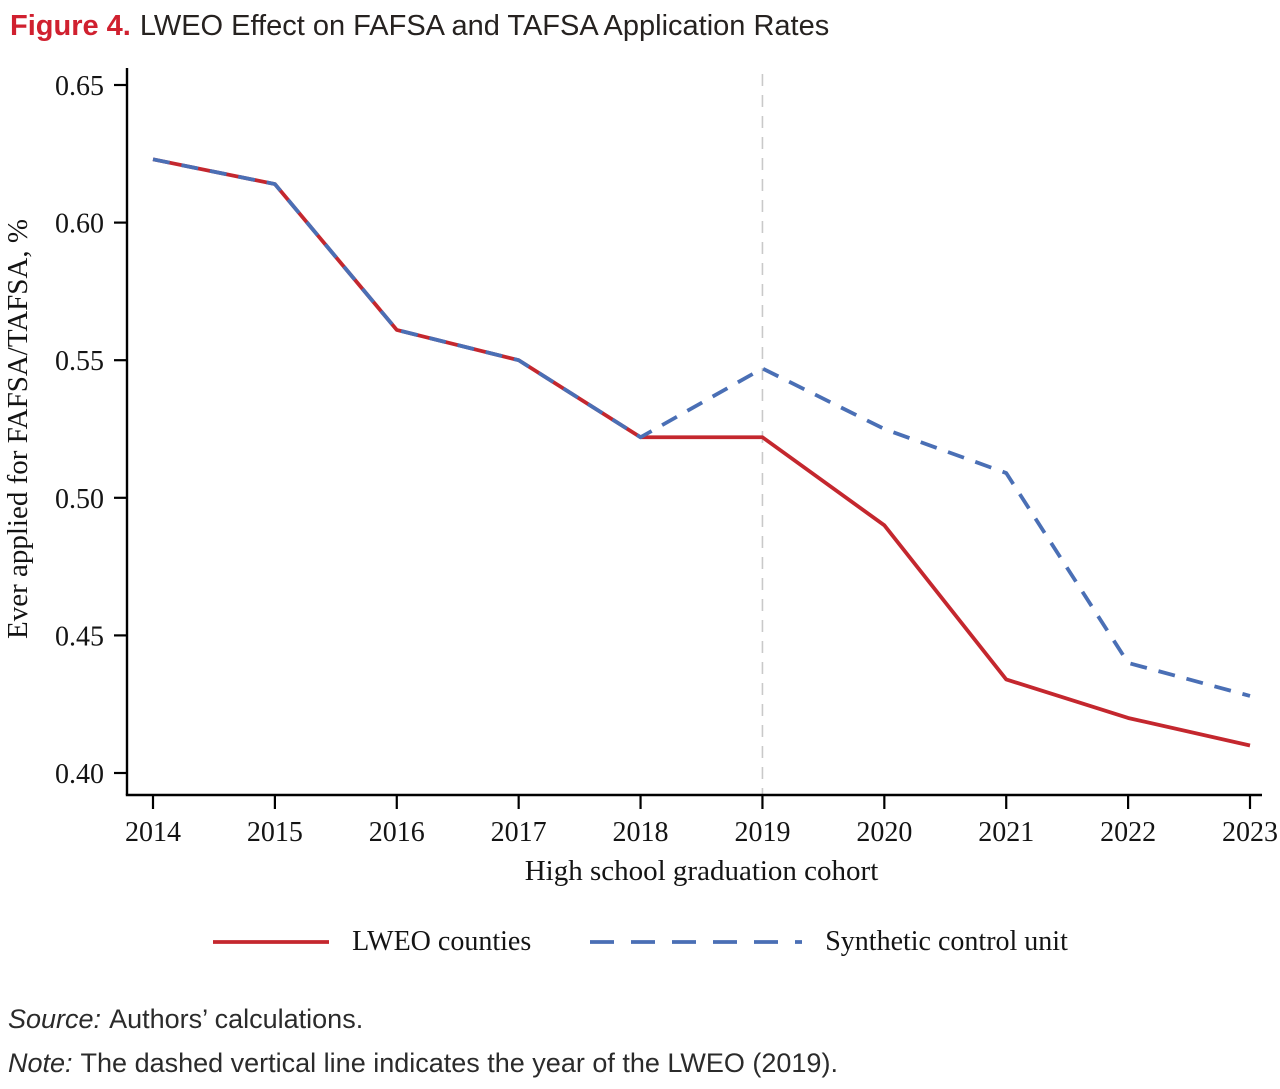 The image size is (1280, 1089). What do you see at coordinates (79, 86) in the screenshot?
I see `y-tick-label: 0.65` at bounding box center [79, 86].